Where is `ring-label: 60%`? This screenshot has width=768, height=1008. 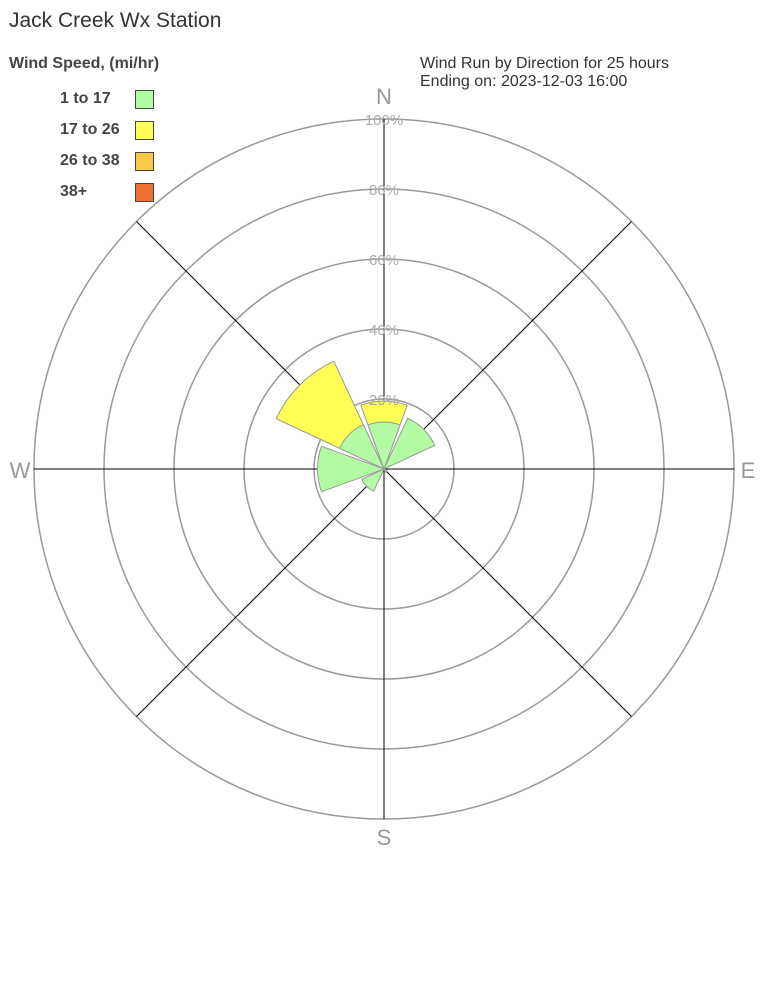 ring-label: 60% is located at coordinates (384, 260).